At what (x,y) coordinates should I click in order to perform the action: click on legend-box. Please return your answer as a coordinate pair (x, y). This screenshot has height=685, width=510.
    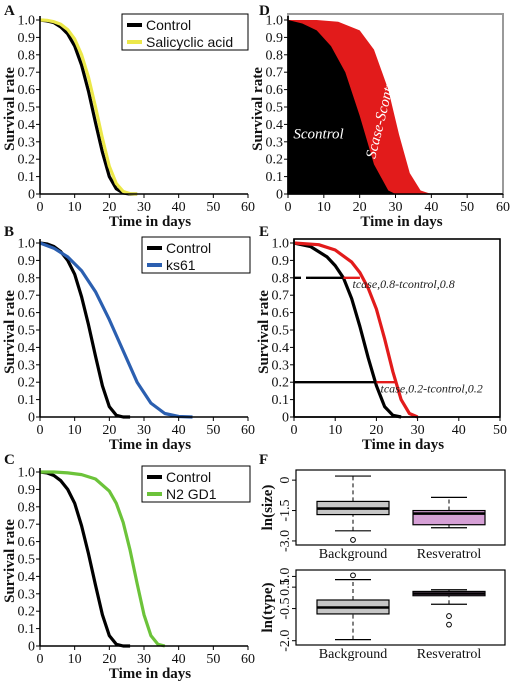
    Looking at the image, I should click on (185, 32).